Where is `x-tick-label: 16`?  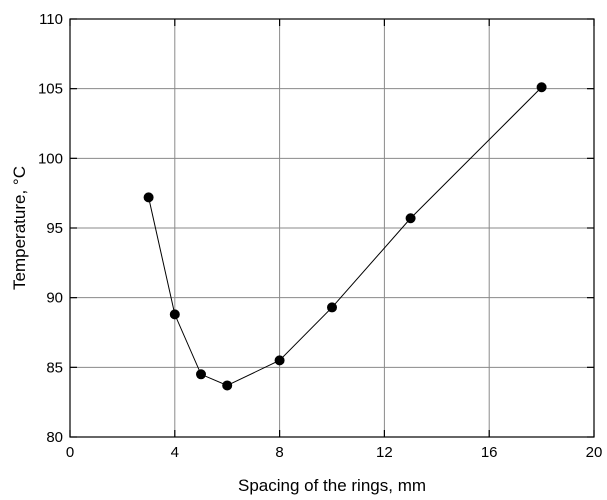
x-tick-label: 16 is located at coordinates (489, 452).